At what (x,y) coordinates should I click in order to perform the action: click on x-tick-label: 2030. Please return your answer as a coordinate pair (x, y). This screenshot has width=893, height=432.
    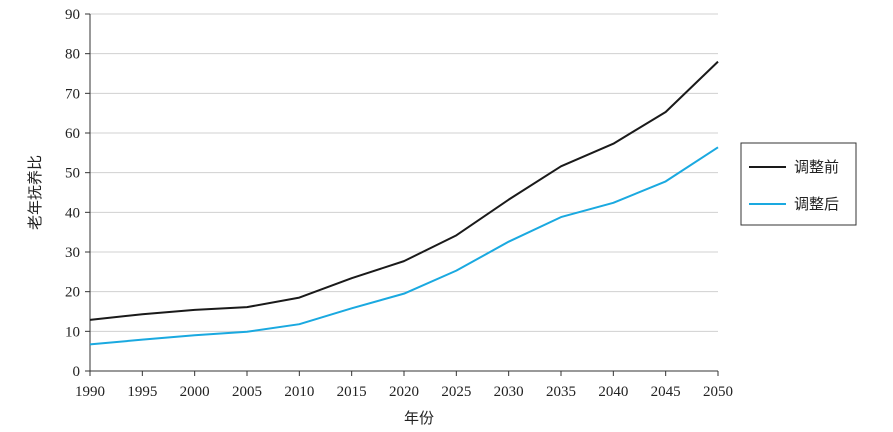
    Looking at the image, I should click on (509, 392).